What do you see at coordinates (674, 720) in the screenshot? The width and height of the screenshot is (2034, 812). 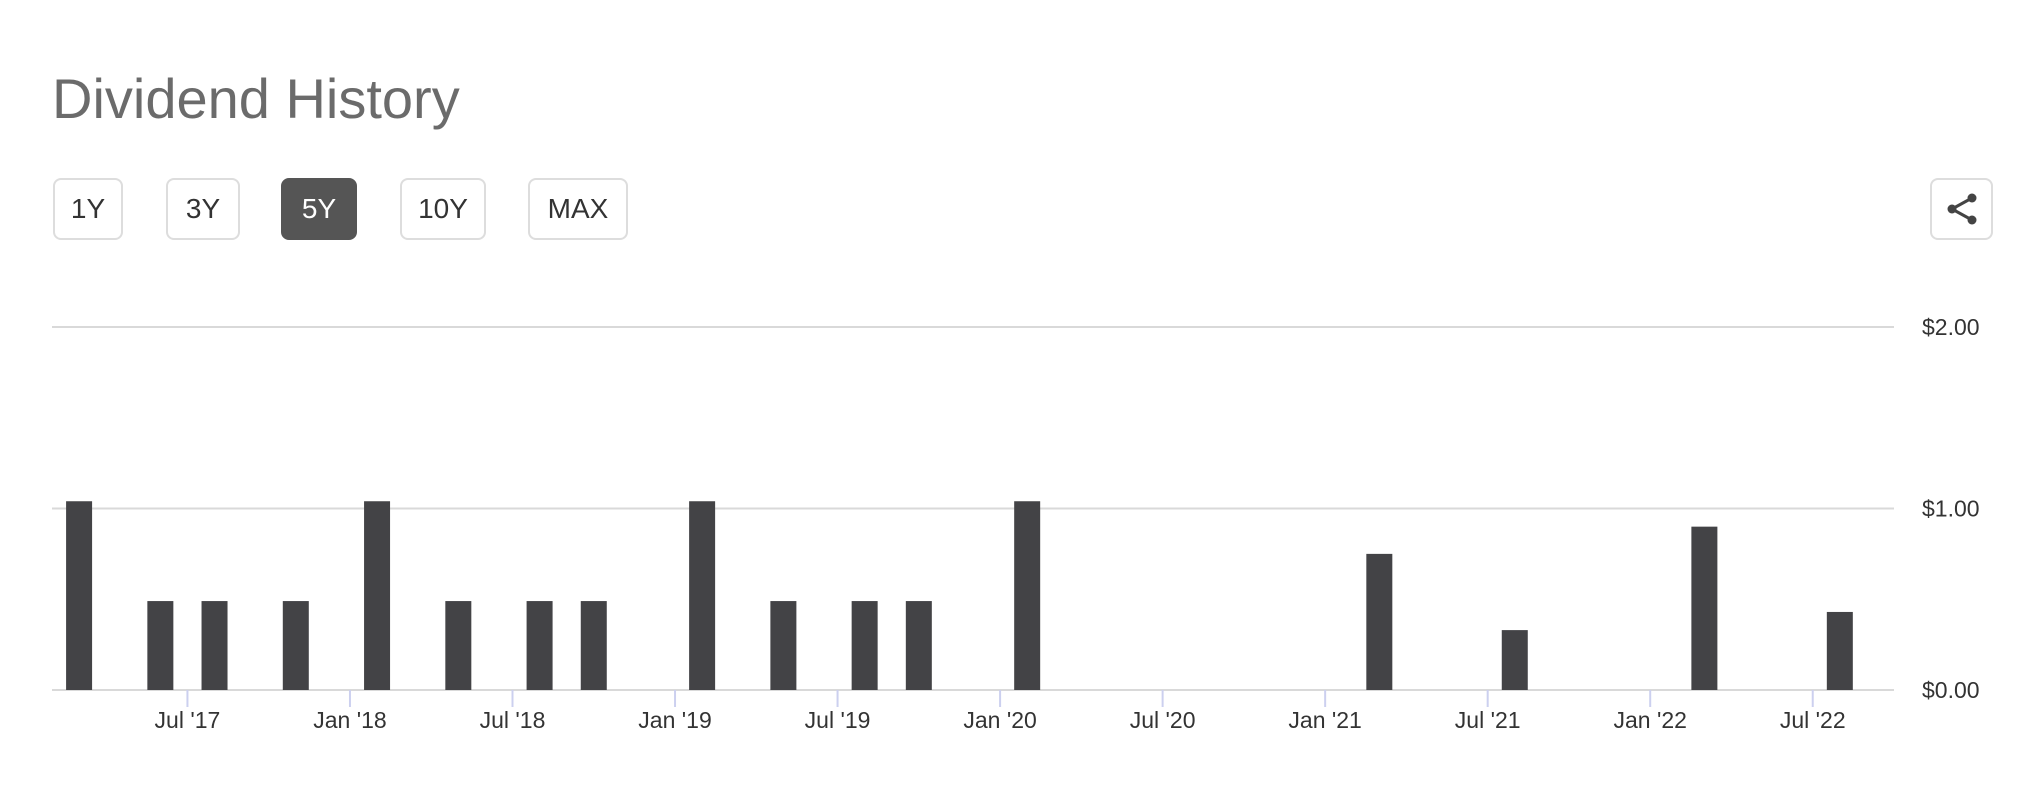 I see `x-tick-label: Jan '19` at bounding box center [674, 720].